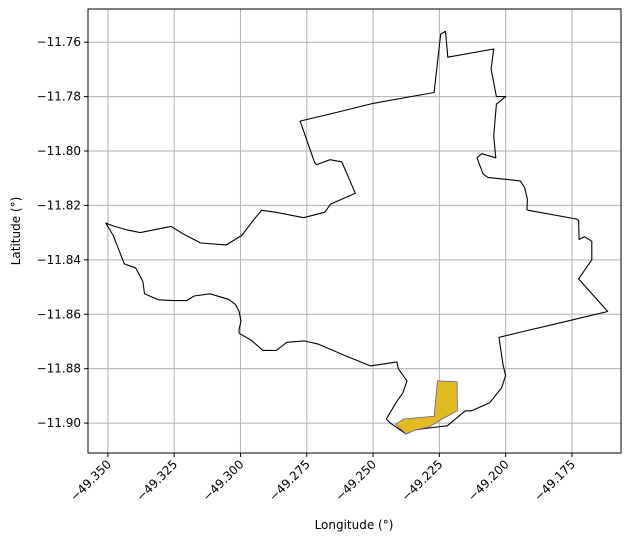 This screenshot has height=542, width=630. Describe the element at coordinates (426, 407) in the screenshot. I see `highlighted-region` at that location.